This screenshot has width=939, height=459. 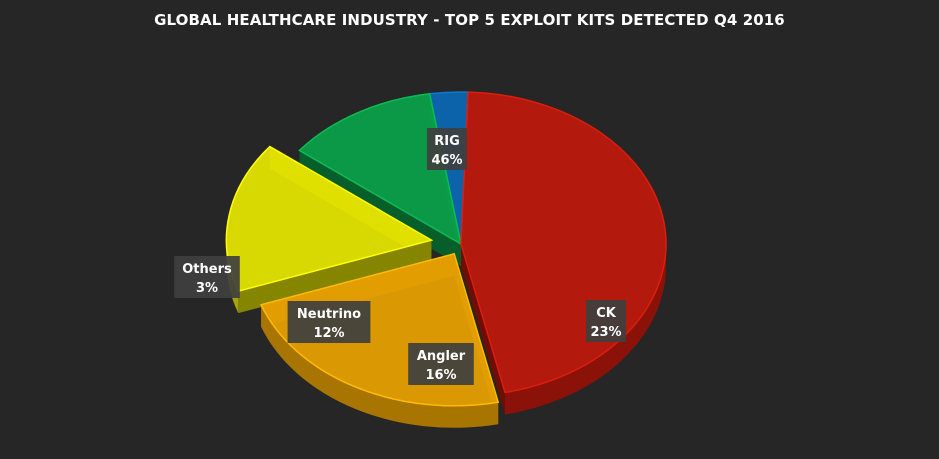 I want to click on data-label-rig: RIG 46%, so click(x=447, y=149).